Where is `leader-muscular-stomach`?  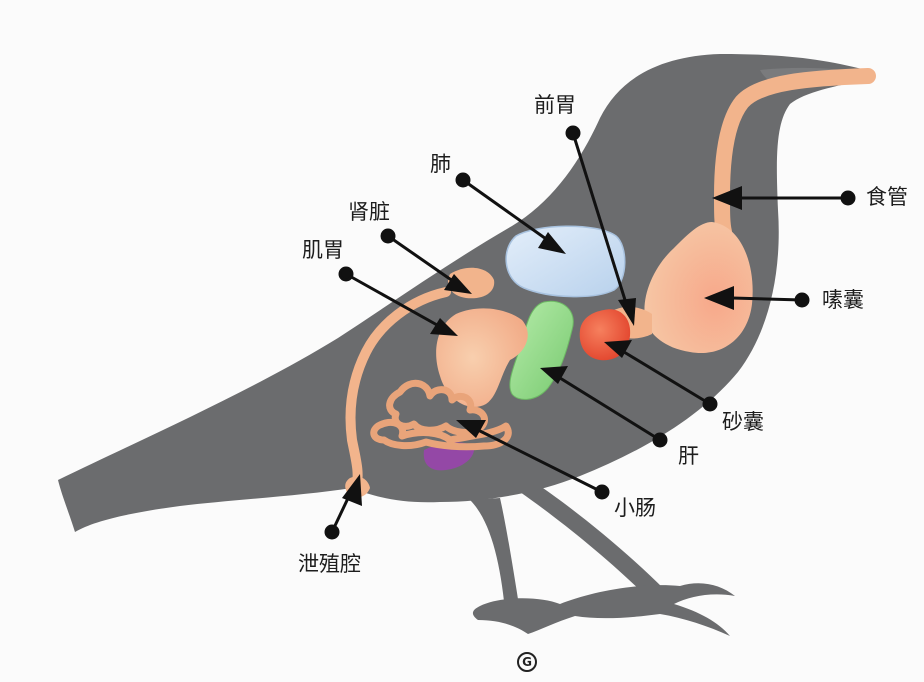 leader-muscular-stomach is located at coordinates (396, 302).